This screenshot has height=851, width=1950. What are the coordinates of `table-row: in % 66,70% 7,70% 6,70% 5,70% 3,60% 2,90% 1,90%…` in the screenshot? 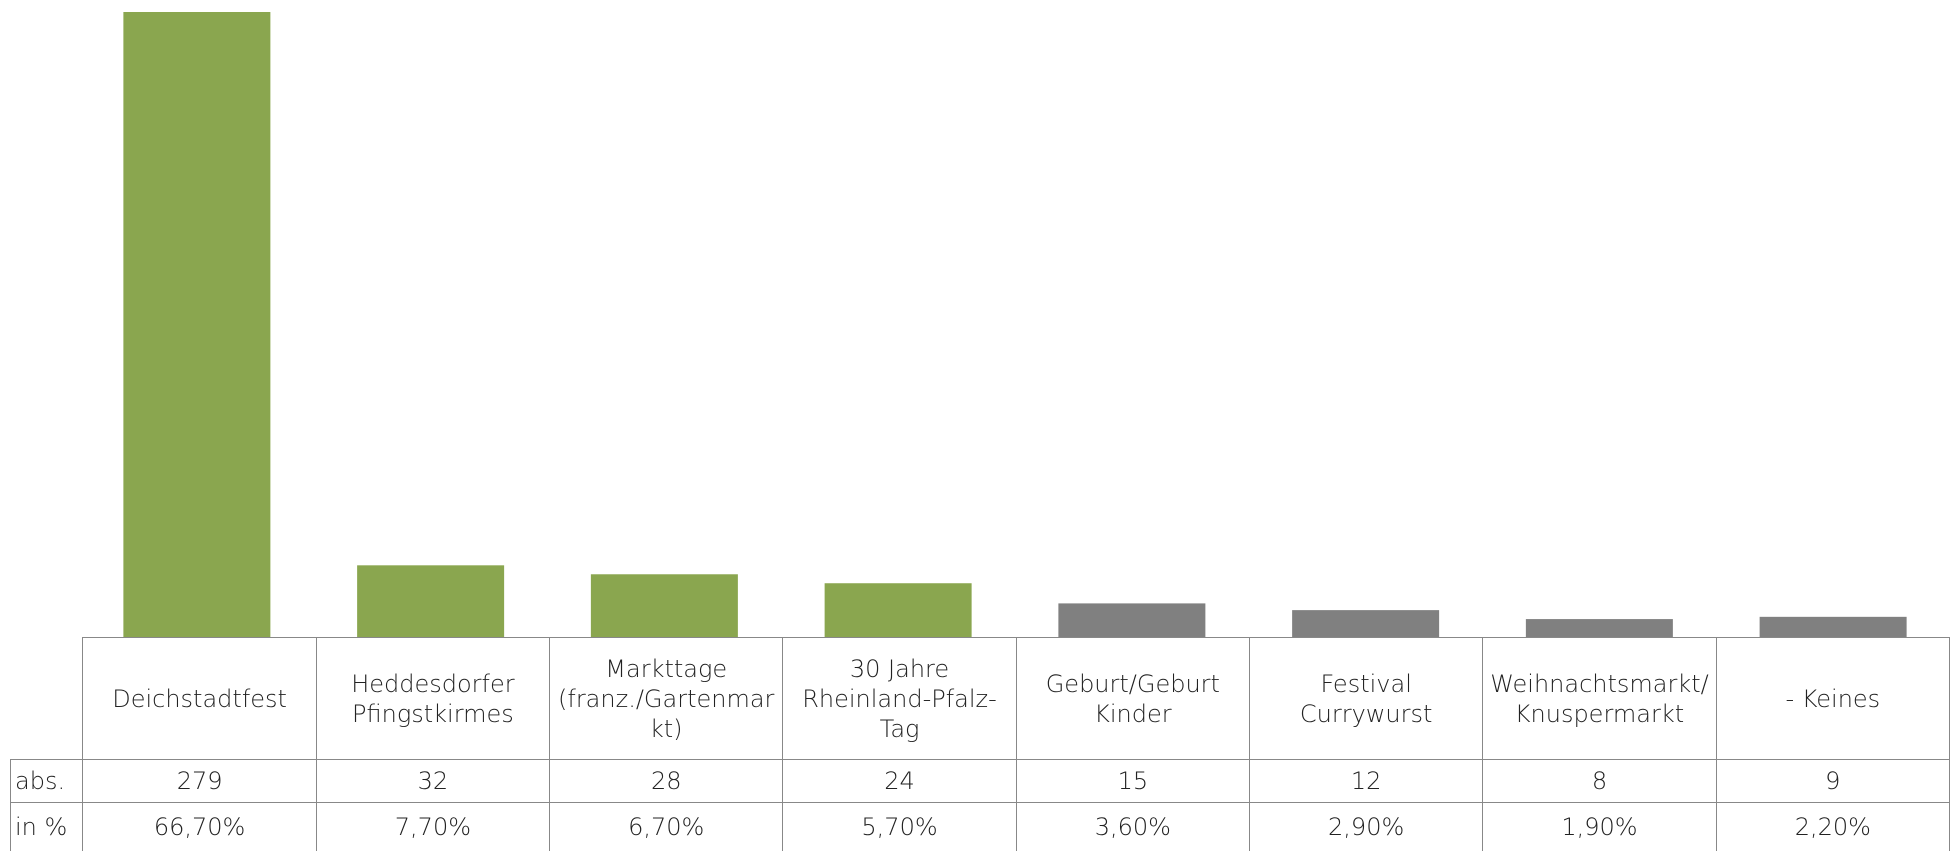 It's located at (979, 826).